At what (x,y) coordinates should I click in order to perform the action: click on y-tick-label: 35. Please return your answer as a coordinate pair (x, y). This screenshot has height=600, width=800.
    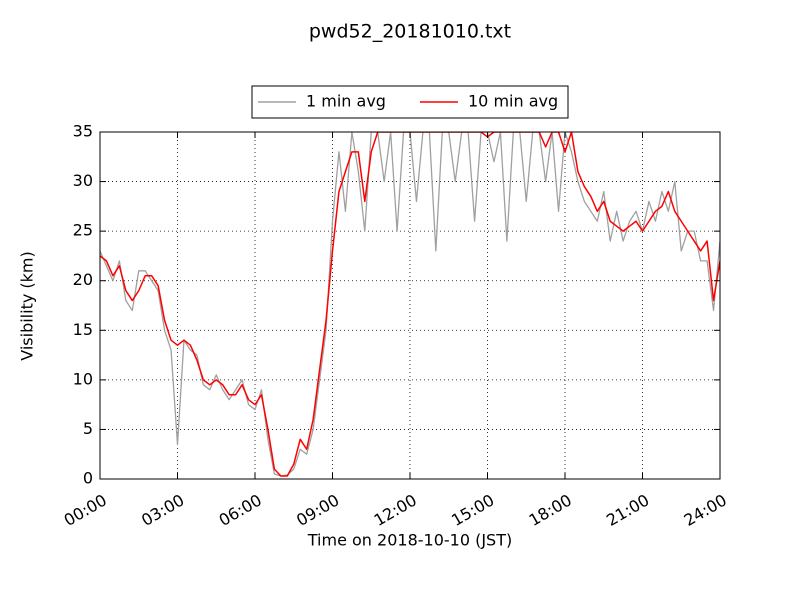
    Looking at the image, I should click on (83, 131).